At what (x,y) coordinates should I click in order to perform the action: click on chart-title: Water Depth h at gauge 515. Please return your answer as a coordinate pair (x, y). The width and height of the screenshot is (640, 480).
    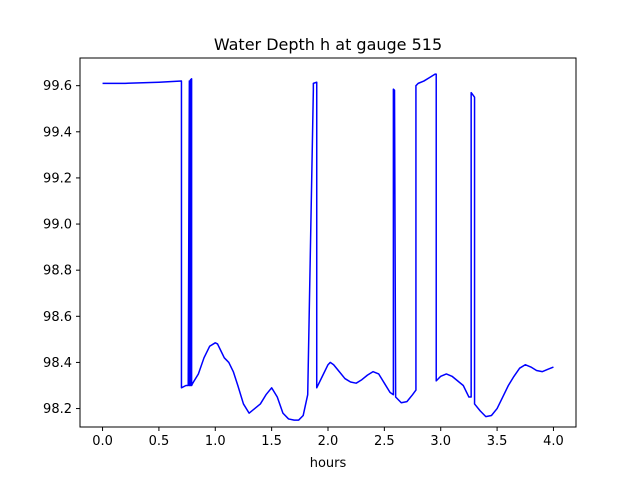
    Looking at the image, I should click on (328, 44).